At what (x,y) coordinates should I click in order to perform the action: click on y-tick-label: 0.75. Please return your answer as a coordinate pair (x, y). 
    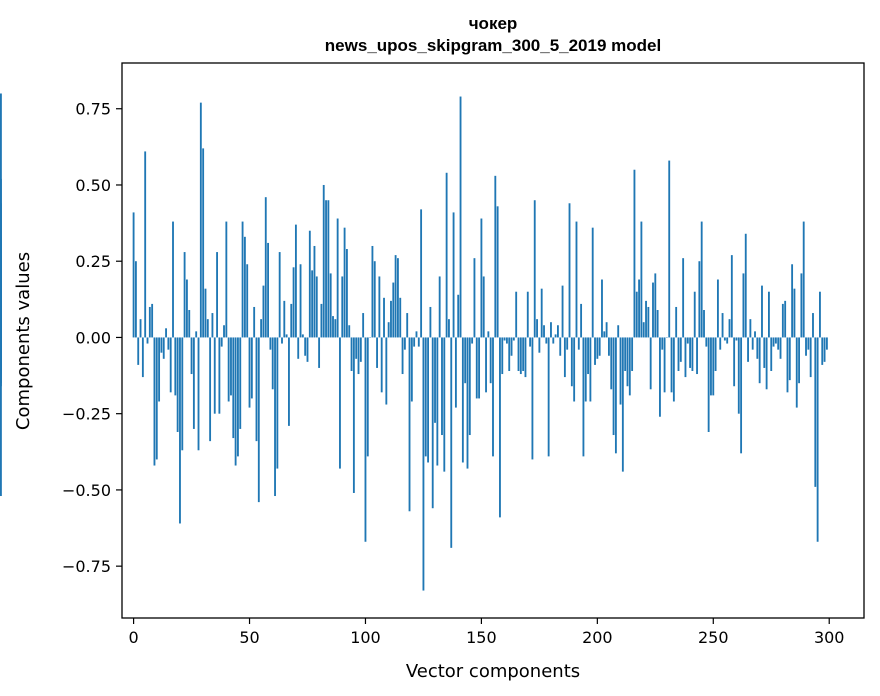
    Looking at the image, I should click on (93, 109).